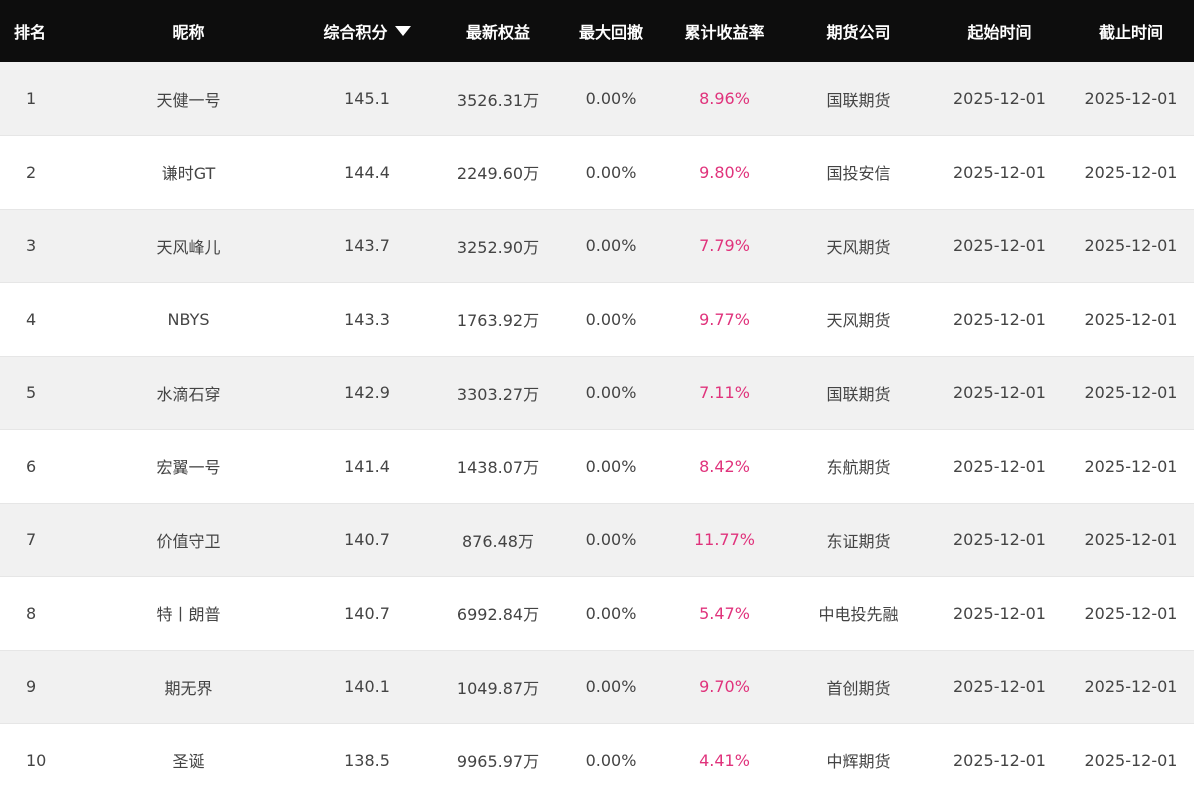 Image resolution: width=1194 pixels, height=791 pixels. I want to click on column-header-equity: 最新权益, so click(497, 32).